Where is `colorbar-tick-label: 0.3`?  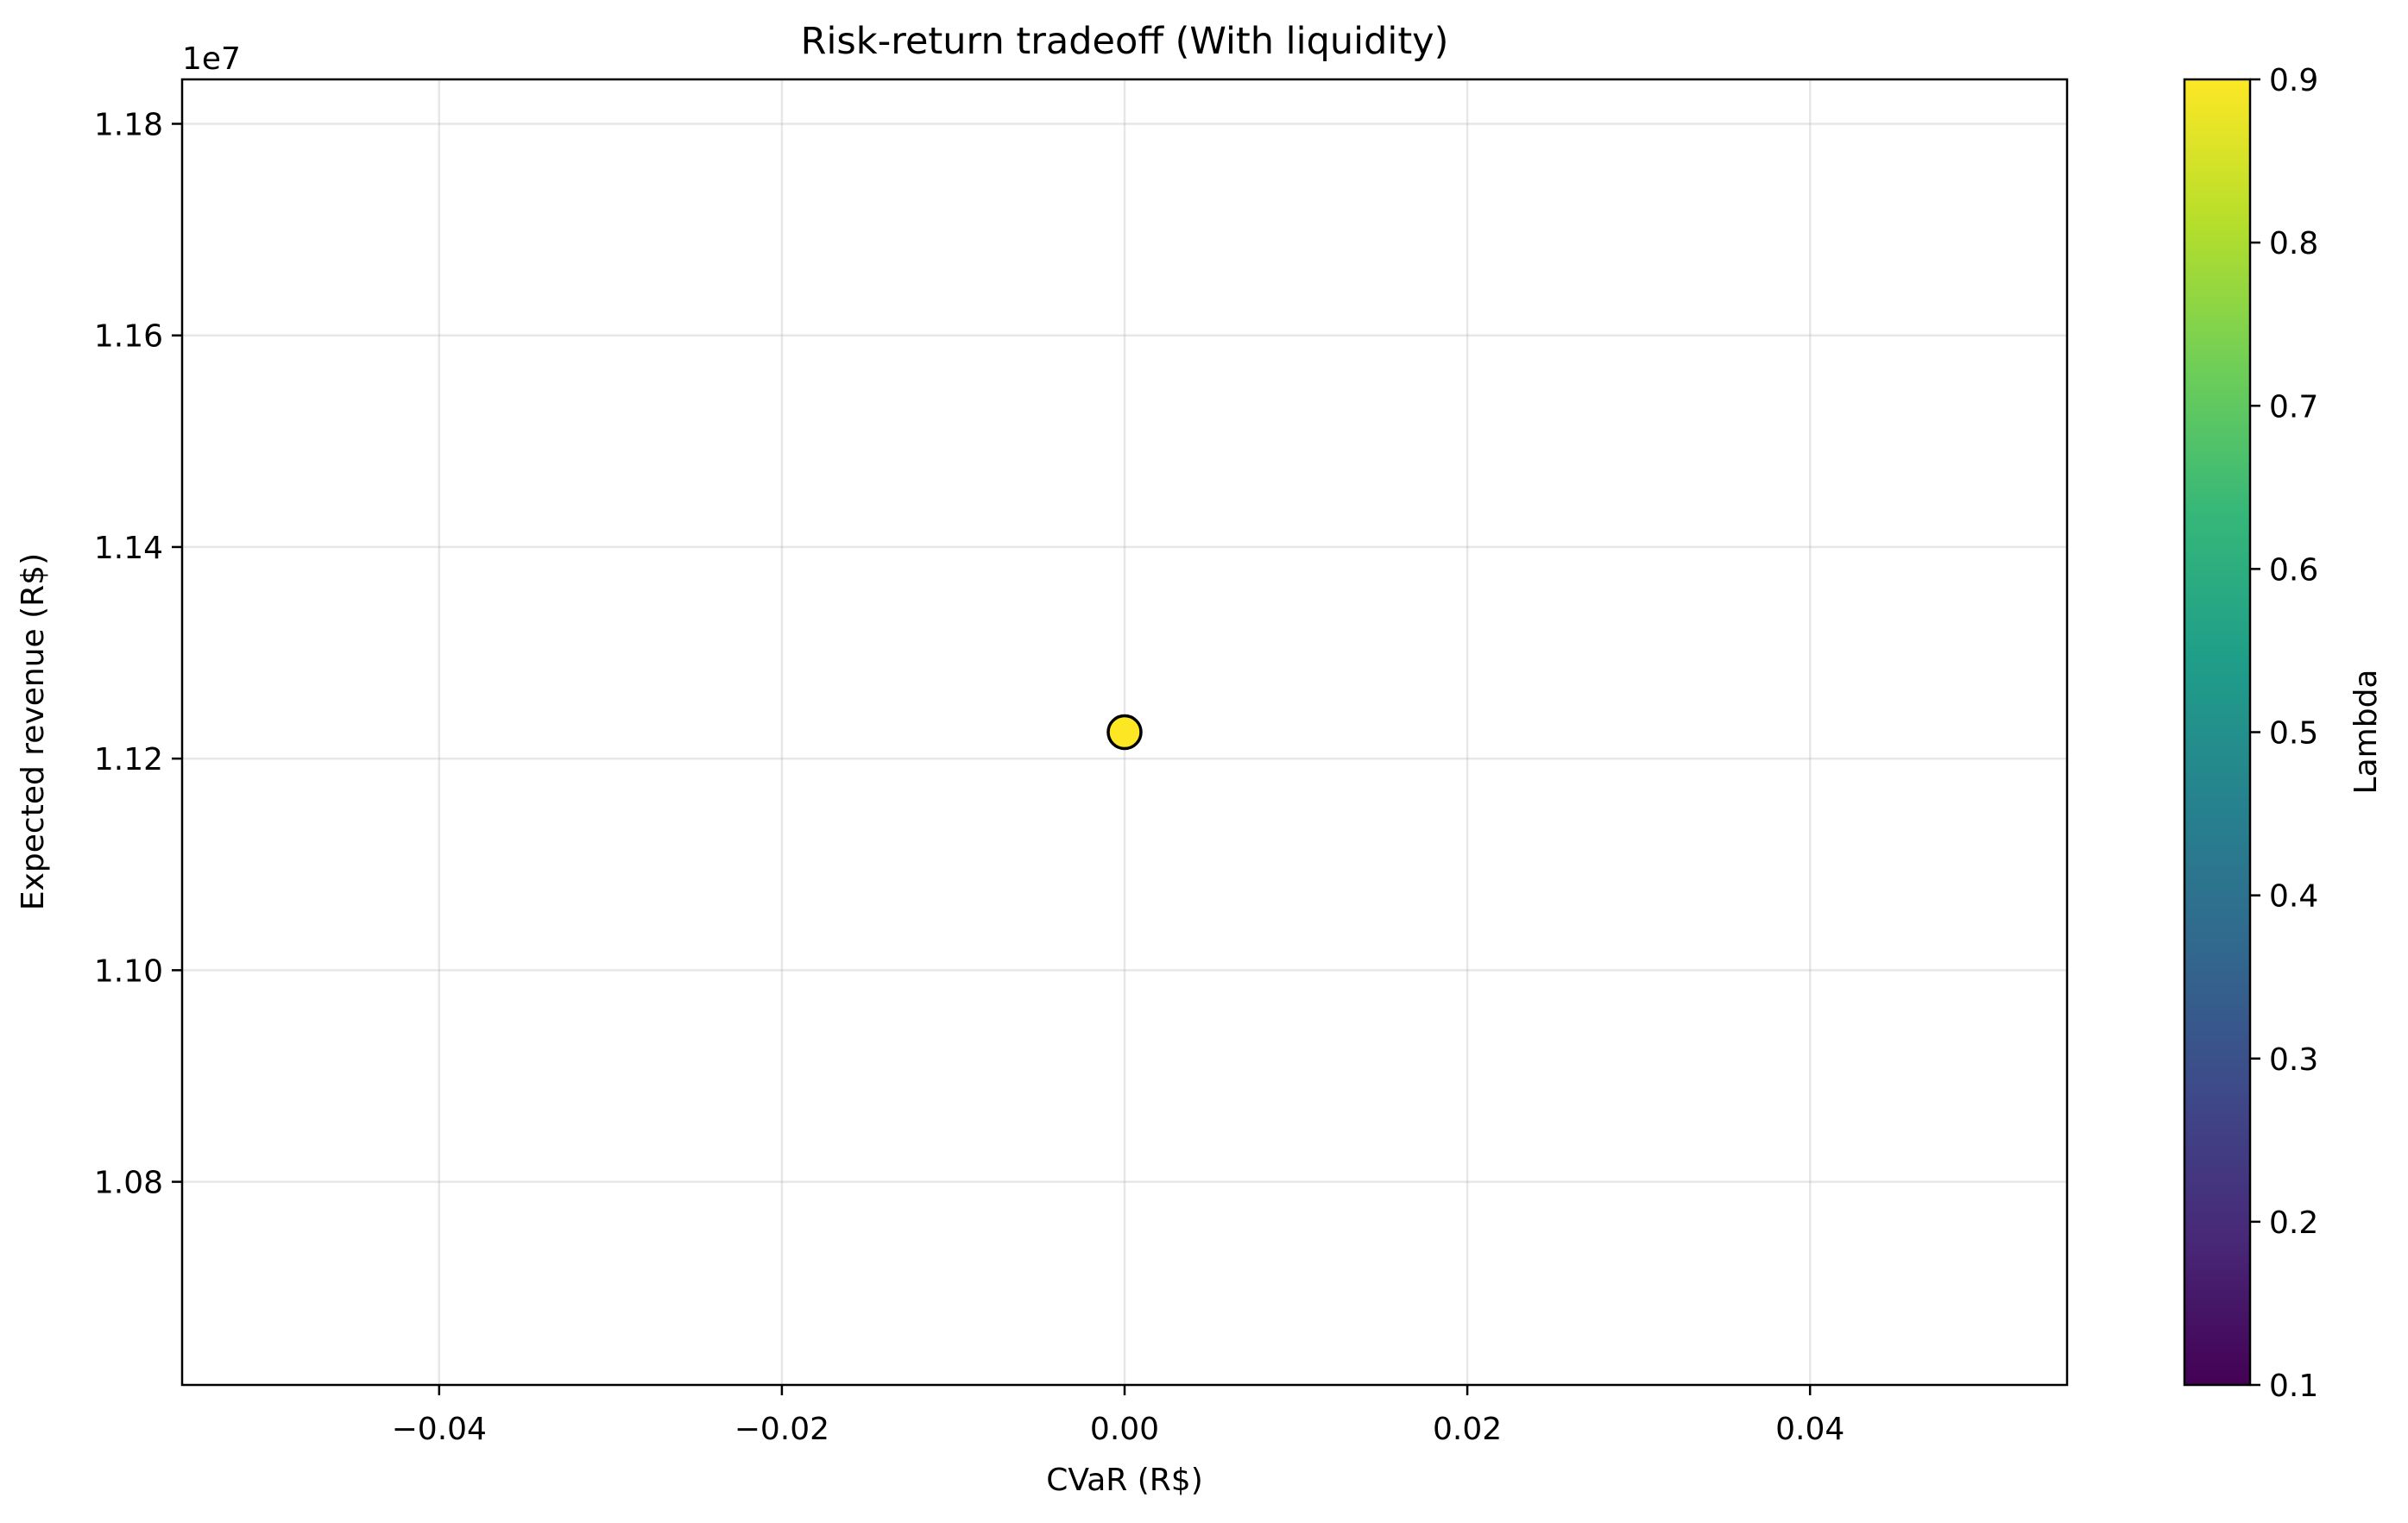 colorbar-tick-label: 0.3 is located at coordinates (2293, 1060).